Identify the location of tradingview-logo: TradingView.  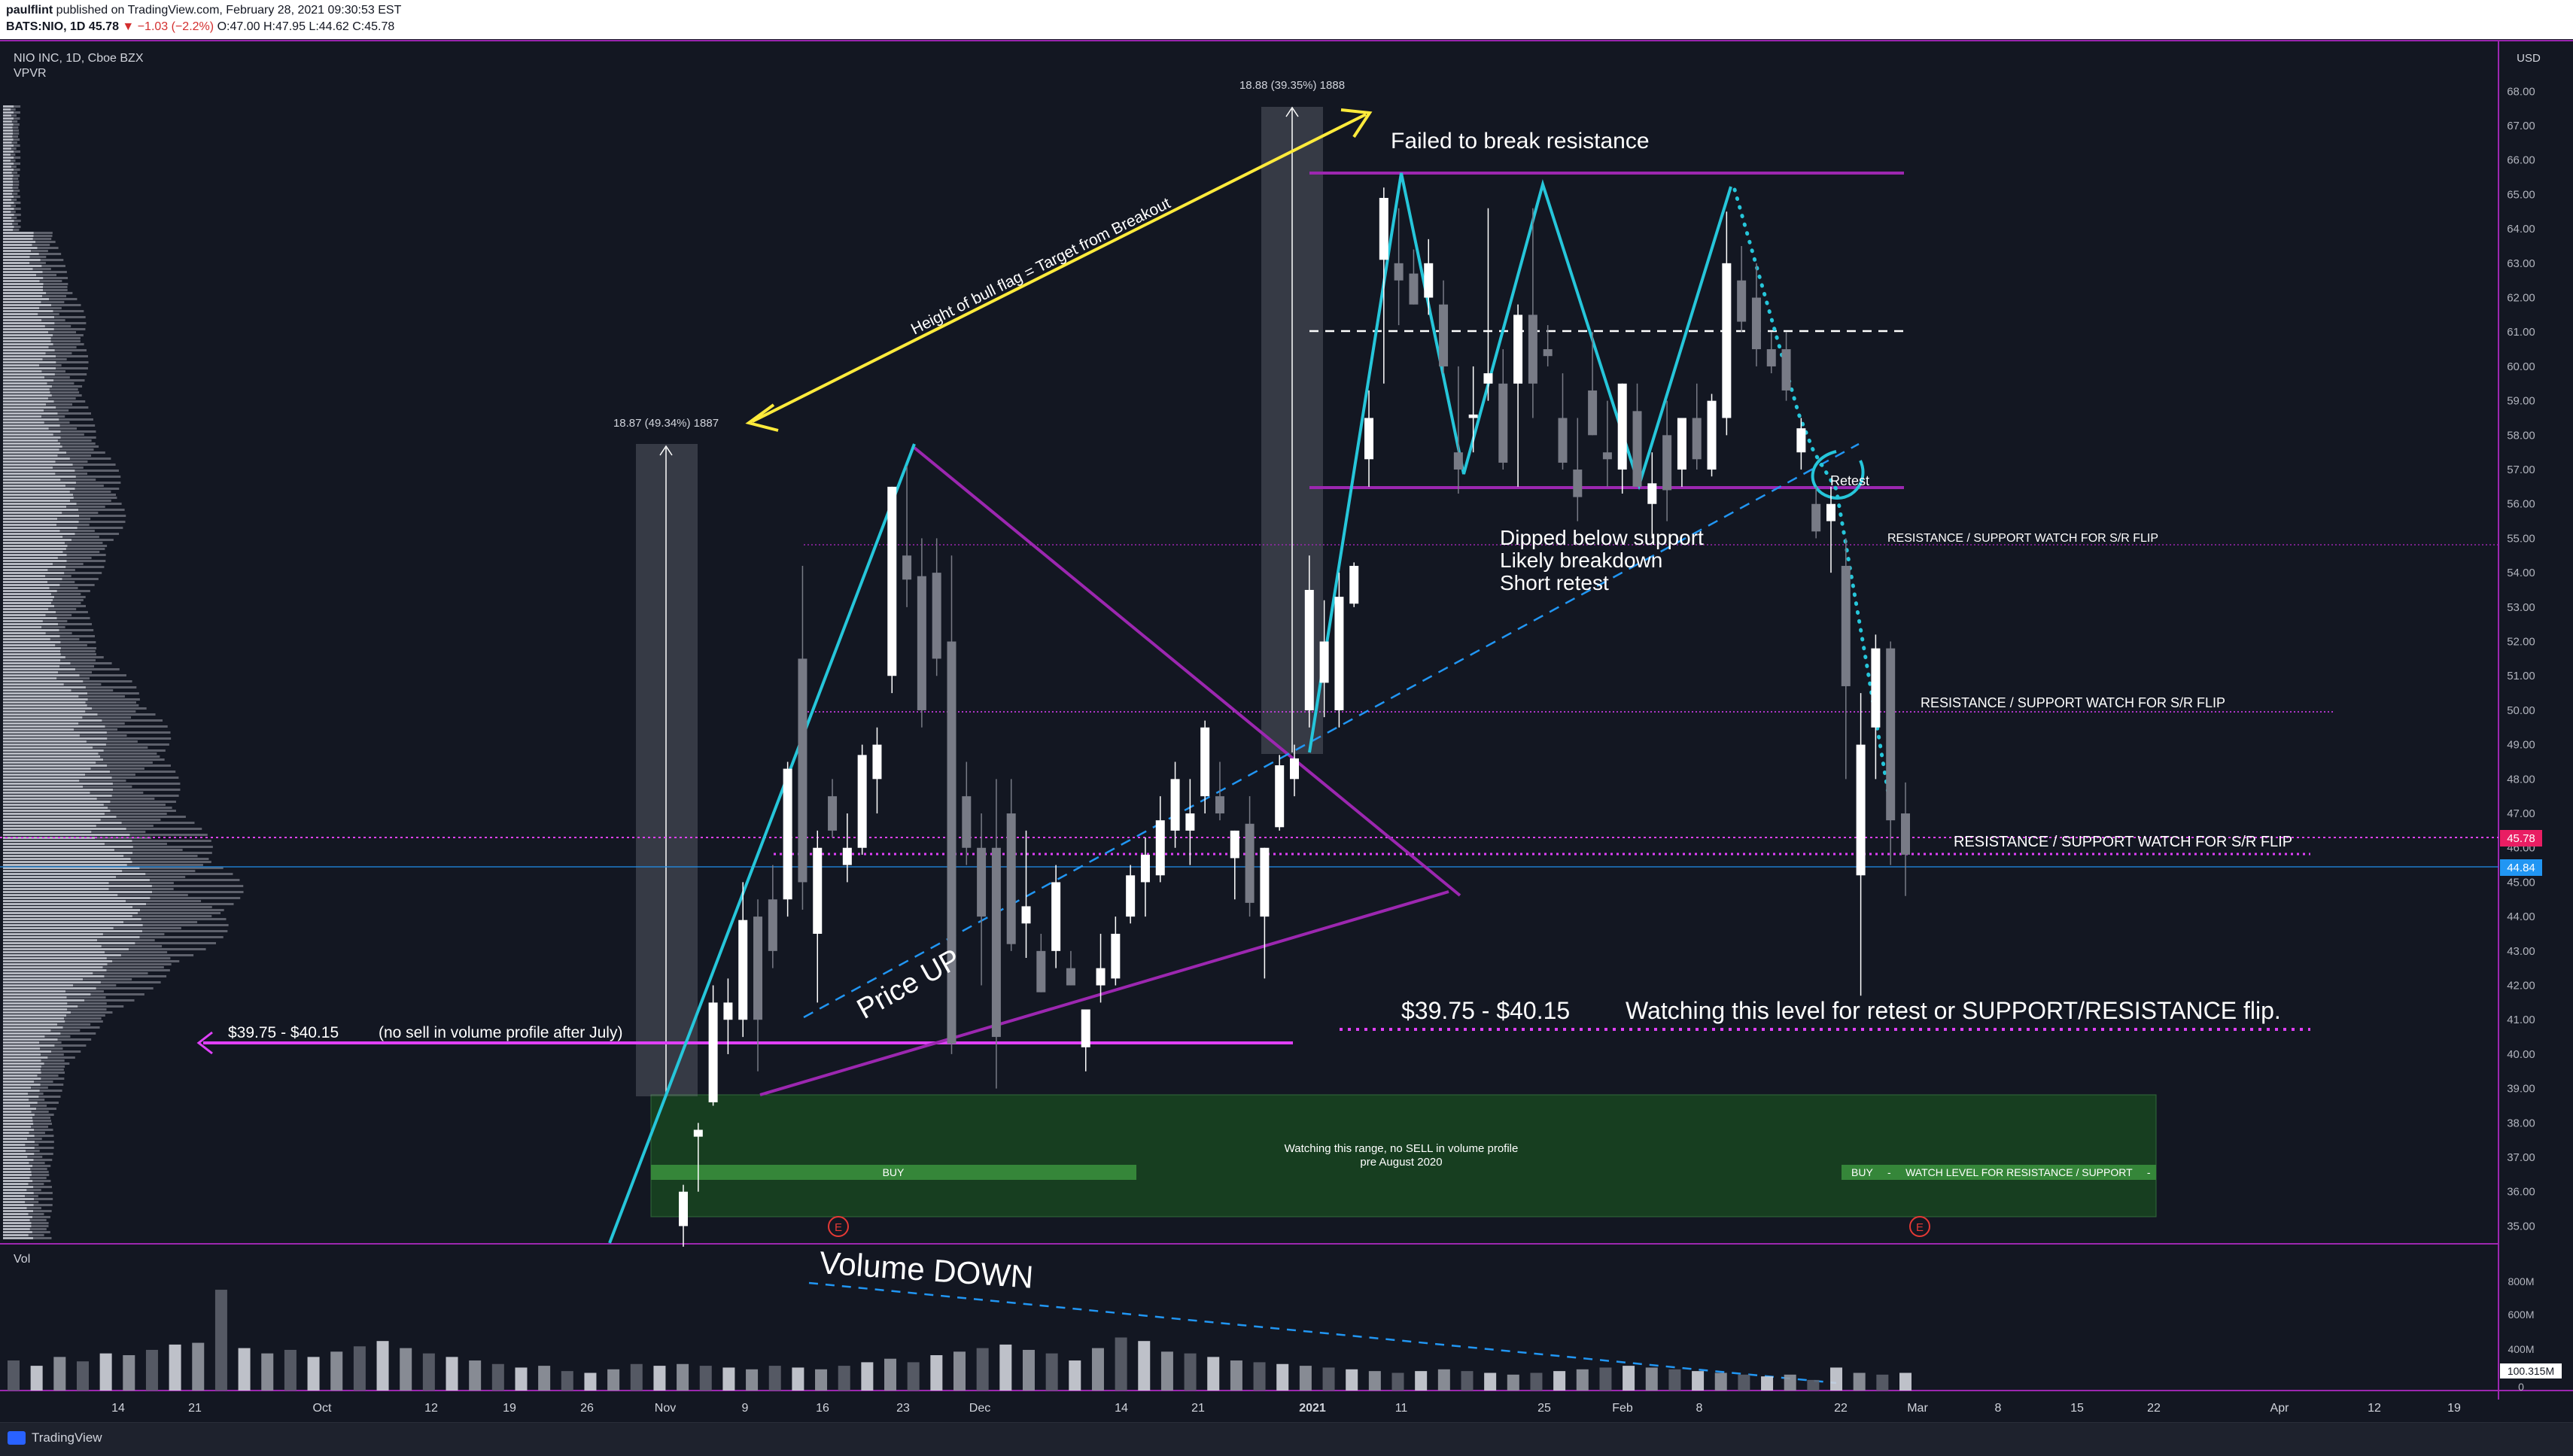
(55, 1437).